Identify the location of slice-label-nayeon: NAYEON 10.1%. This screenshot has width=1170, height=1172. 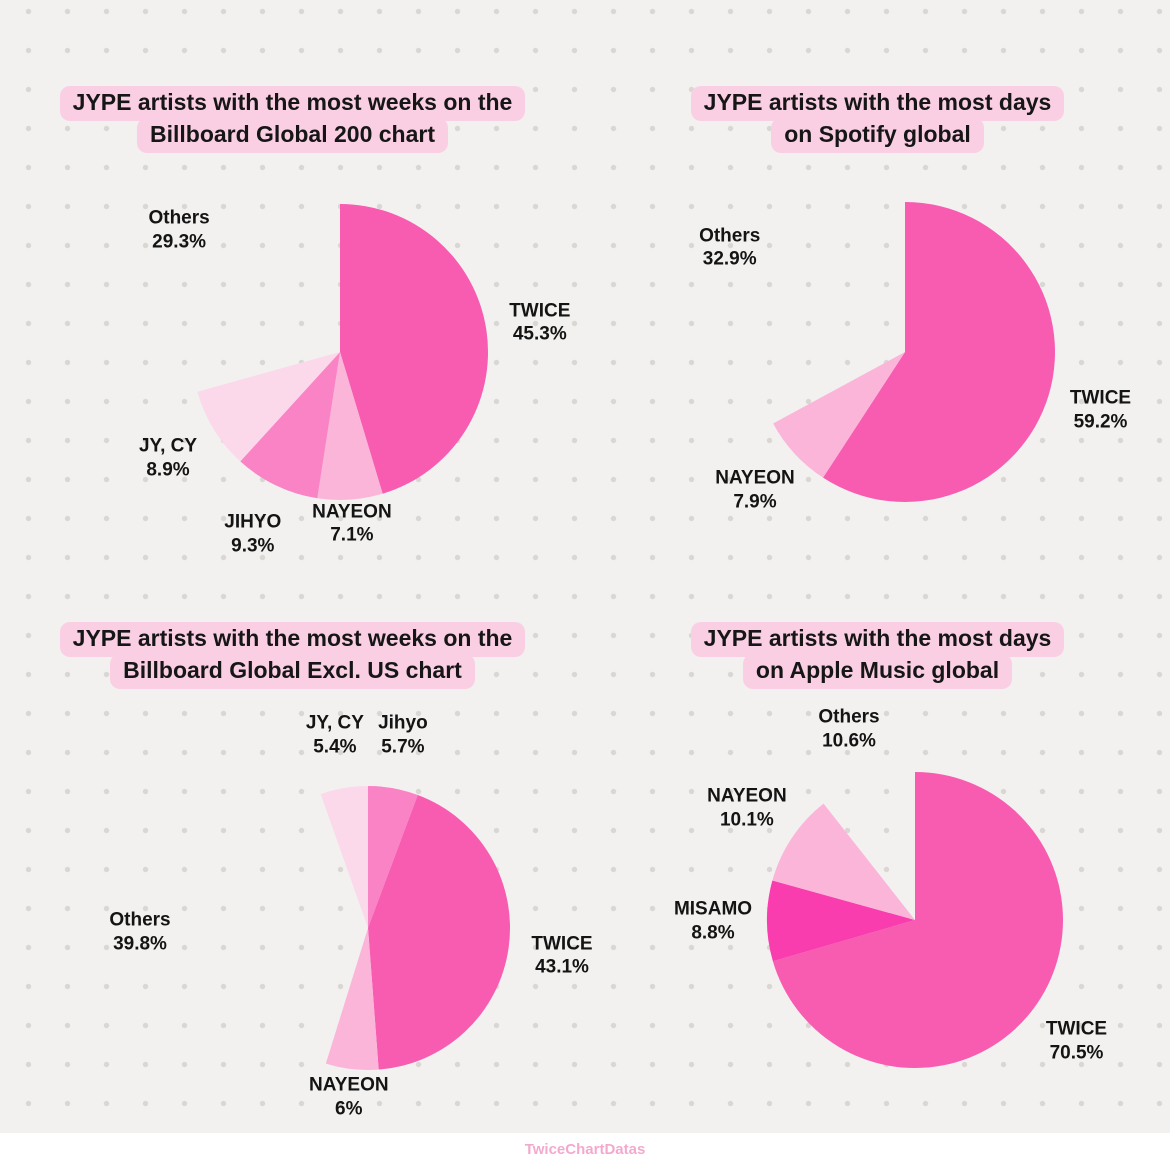
(747, 808).